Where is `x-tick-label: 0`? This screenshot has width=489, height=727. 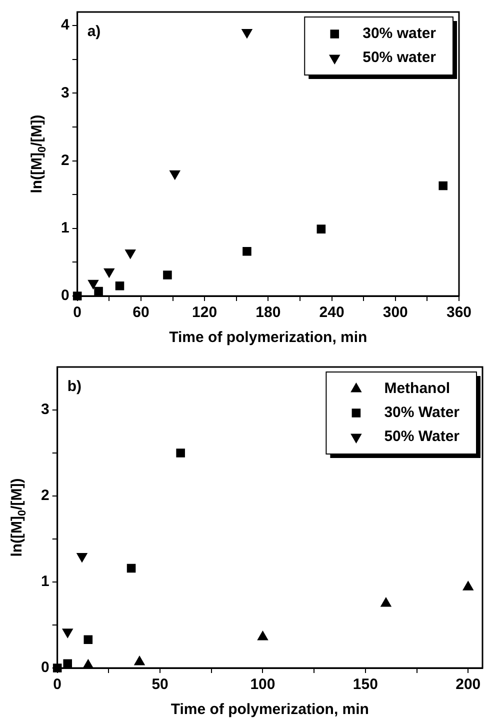 x-tick-label: 0 is located at coordinates (77, 313).